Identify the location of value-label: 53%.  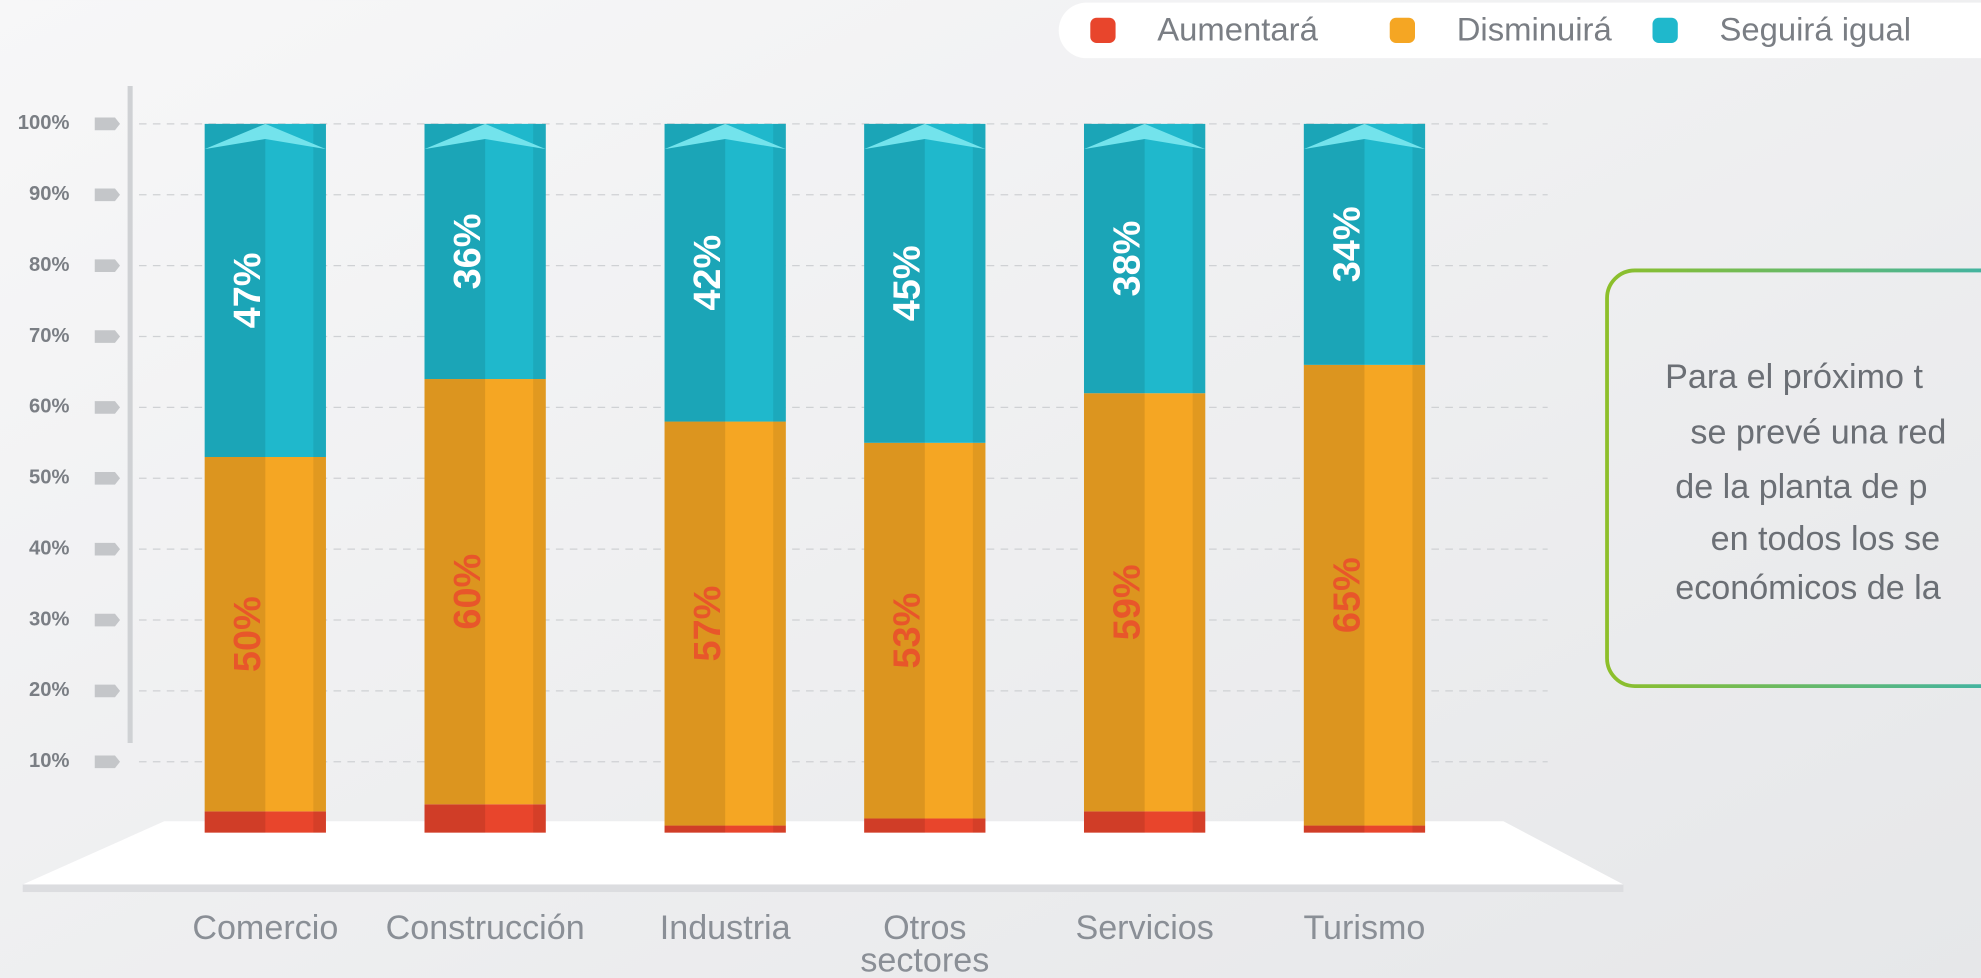
(908, 631).